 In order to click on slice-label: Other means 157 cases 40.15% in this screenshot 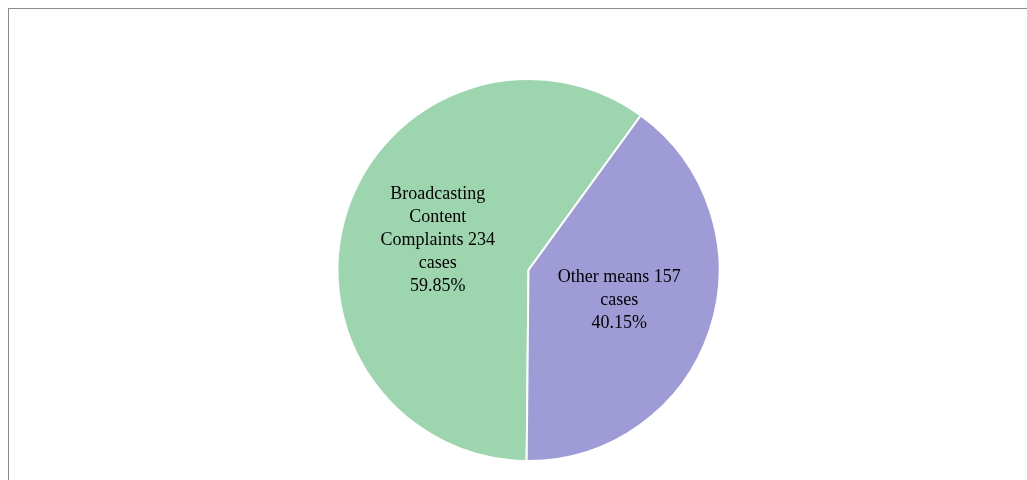, I will do `click(619, 298)`.